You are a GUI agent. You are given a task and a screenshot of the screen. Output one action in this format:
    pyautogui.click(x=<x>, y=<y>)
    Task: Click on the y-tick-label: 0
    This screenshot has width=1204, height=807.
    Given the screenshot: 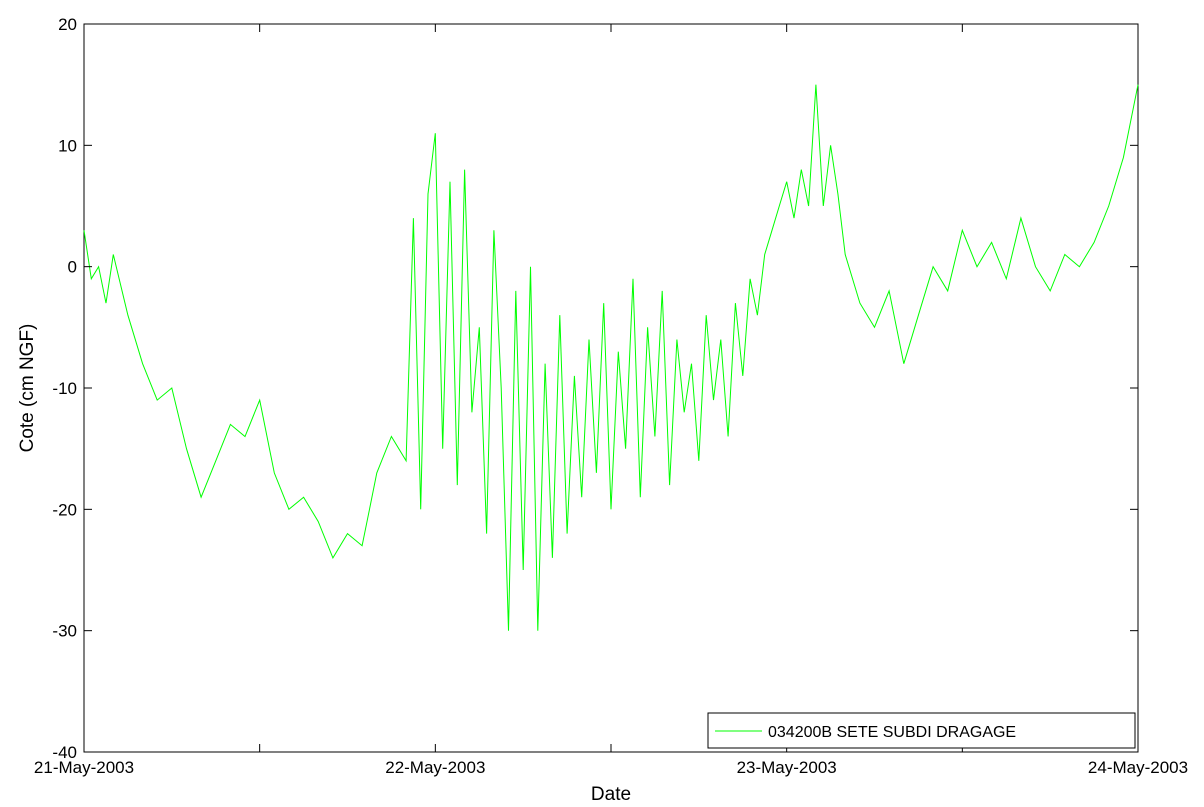 What is the action you would take?
    pyautogui.click(x=72, y=267)
    